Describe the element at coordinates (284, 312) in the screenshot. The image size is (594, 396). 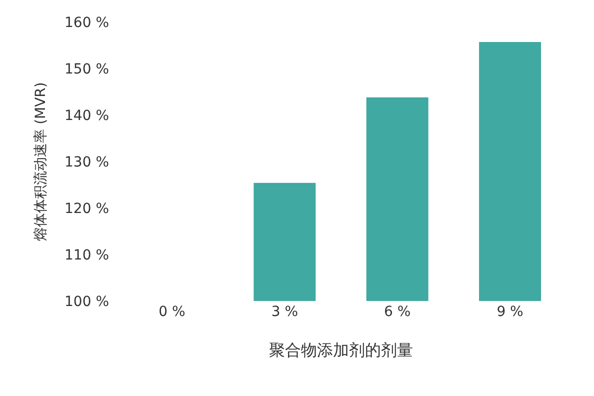
I see `x-tick-label: 3 %` at that location.